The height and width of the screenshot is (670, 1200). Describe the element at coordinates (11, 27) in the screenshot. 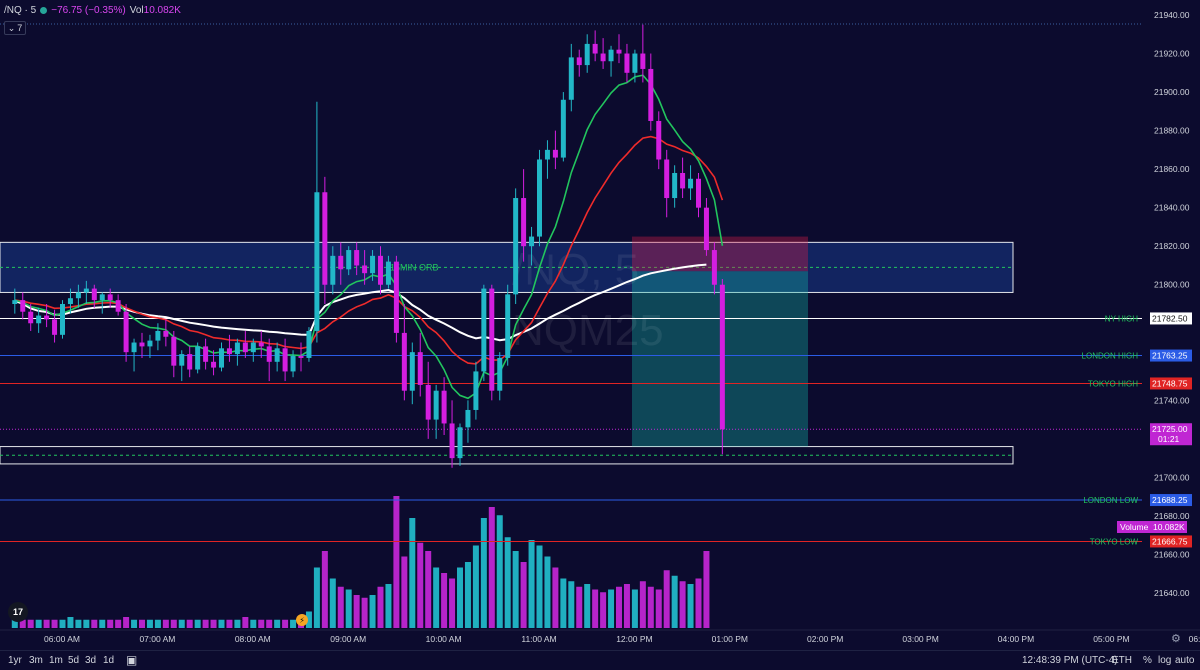

I see `chevron-down-icon: ⌄` at that location.